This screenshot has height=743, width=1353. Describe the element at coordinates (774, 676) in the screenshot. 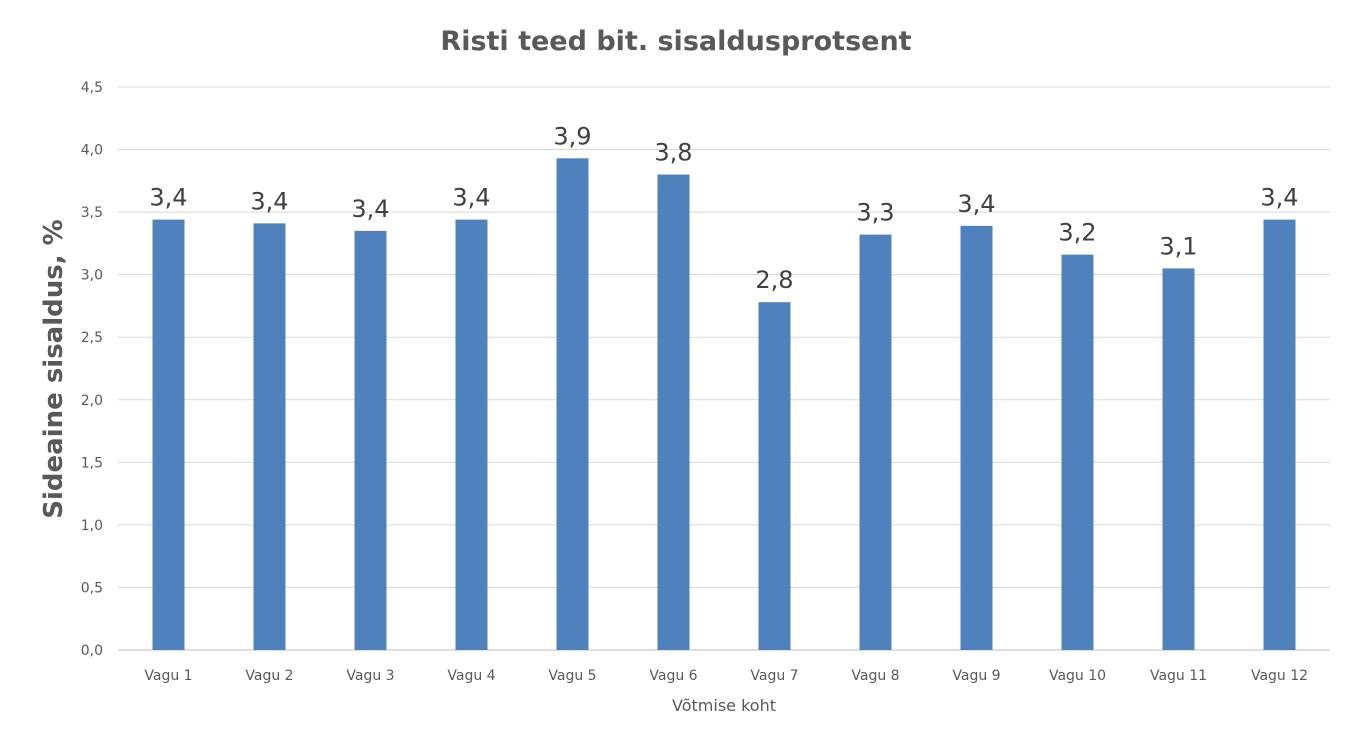

I see `x-tick-label: Vagu 7` at that location.